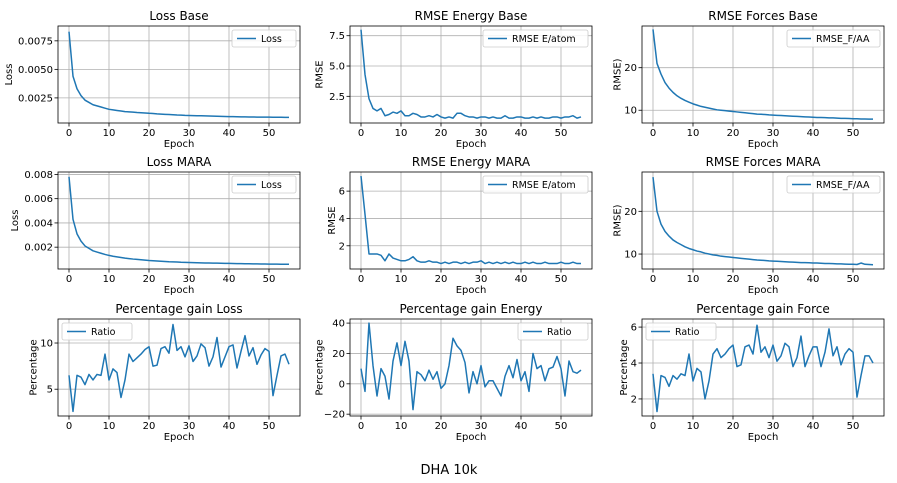 This screenshot has height=483, width=897. I want to click on y-tick-label: 0.0075, so click(35, 41).